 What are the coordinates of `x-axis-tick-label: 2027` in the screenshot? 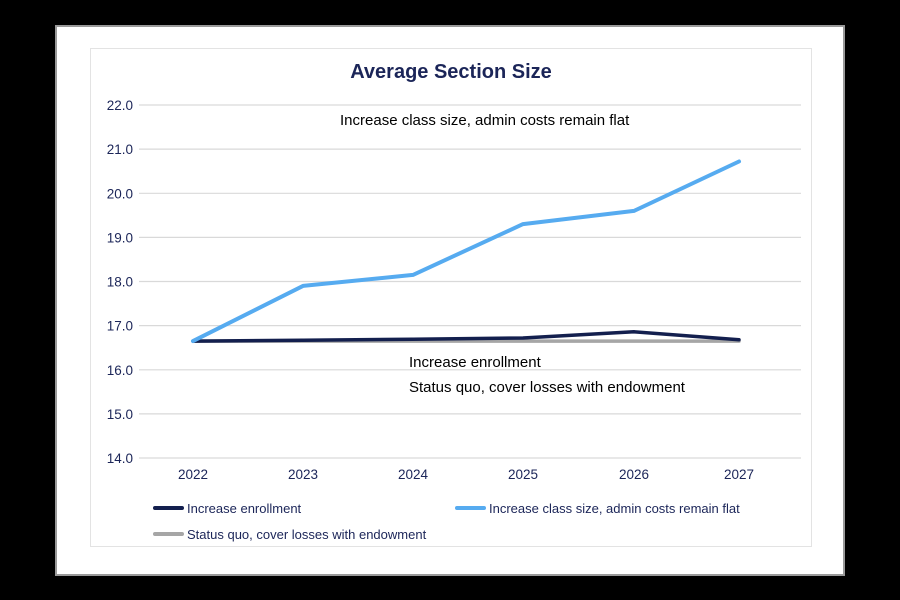 It's located at (739, 474).